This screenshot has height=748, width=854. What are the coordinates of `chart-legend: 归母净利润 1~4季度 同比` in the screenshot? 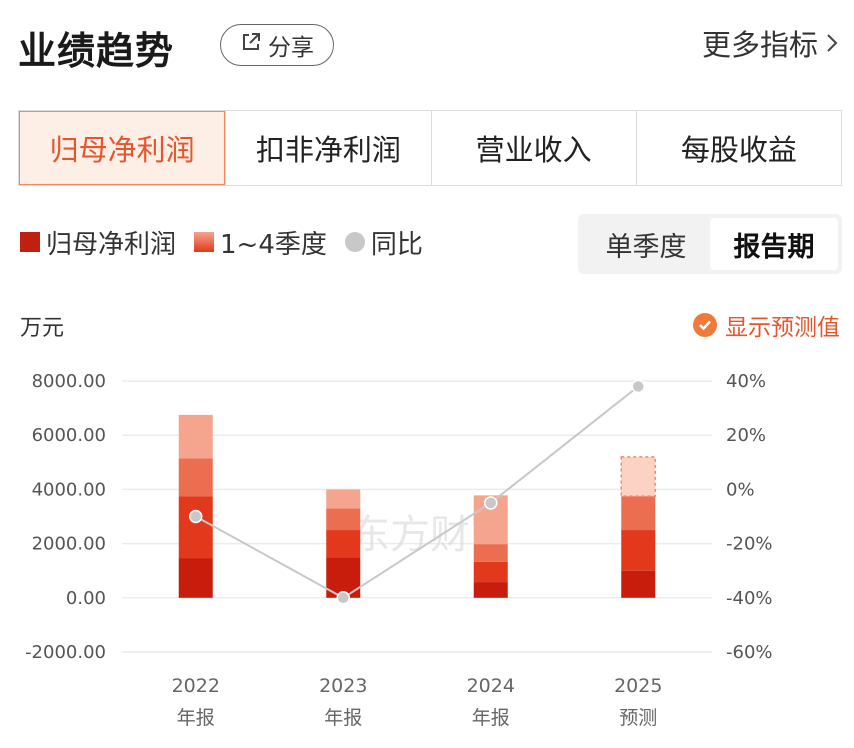 It's located at (230, 242).